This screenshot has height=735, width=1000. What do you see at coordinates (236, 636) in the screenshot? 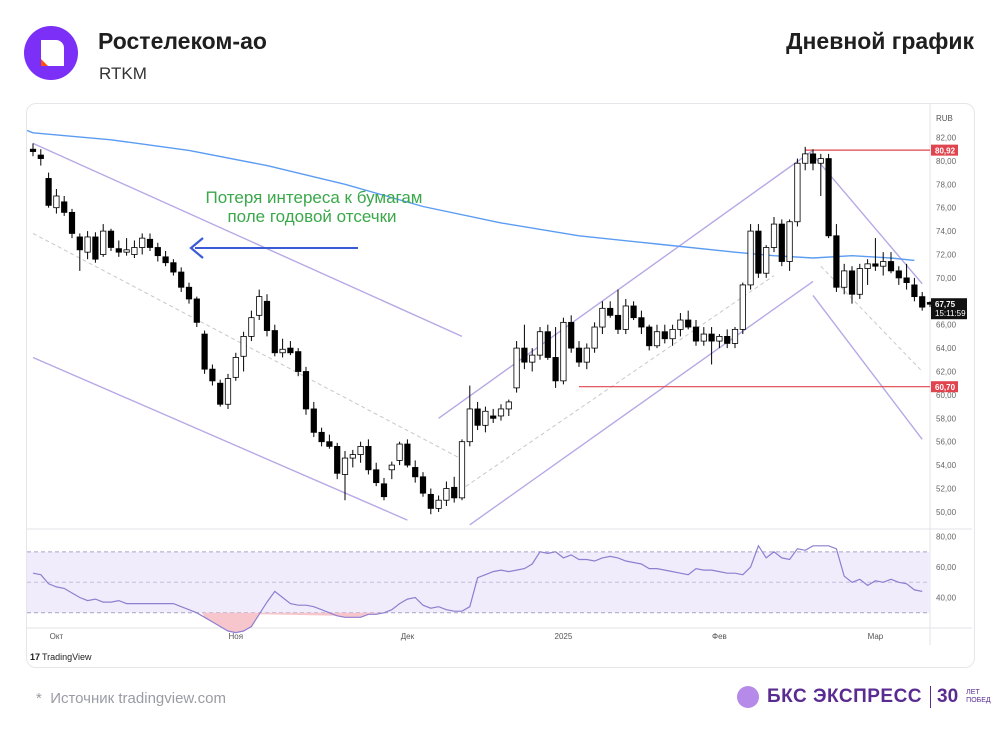
I see `time-tick-label: Ноя` at bounding box center [236, 636].